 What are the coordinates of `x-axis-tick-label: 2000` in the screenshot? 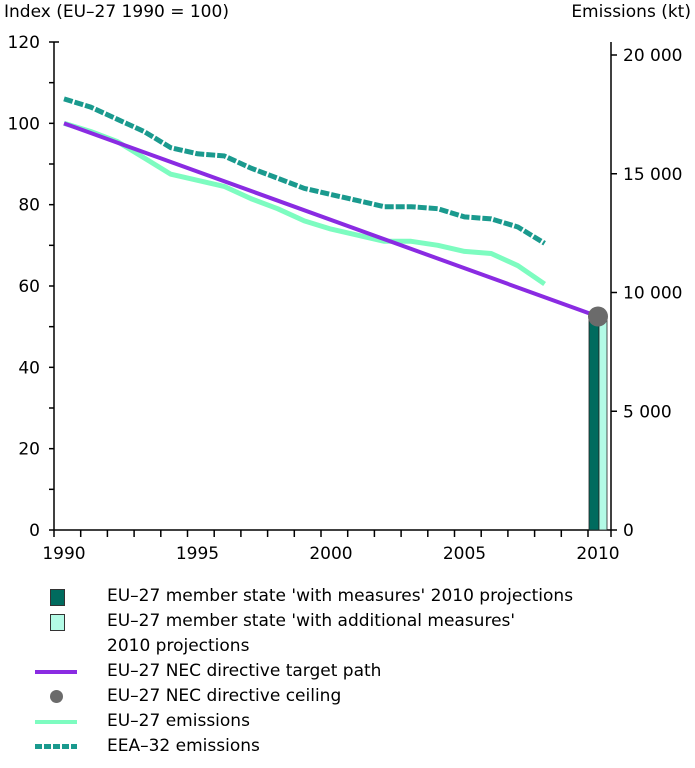 It's located at (330, 554).